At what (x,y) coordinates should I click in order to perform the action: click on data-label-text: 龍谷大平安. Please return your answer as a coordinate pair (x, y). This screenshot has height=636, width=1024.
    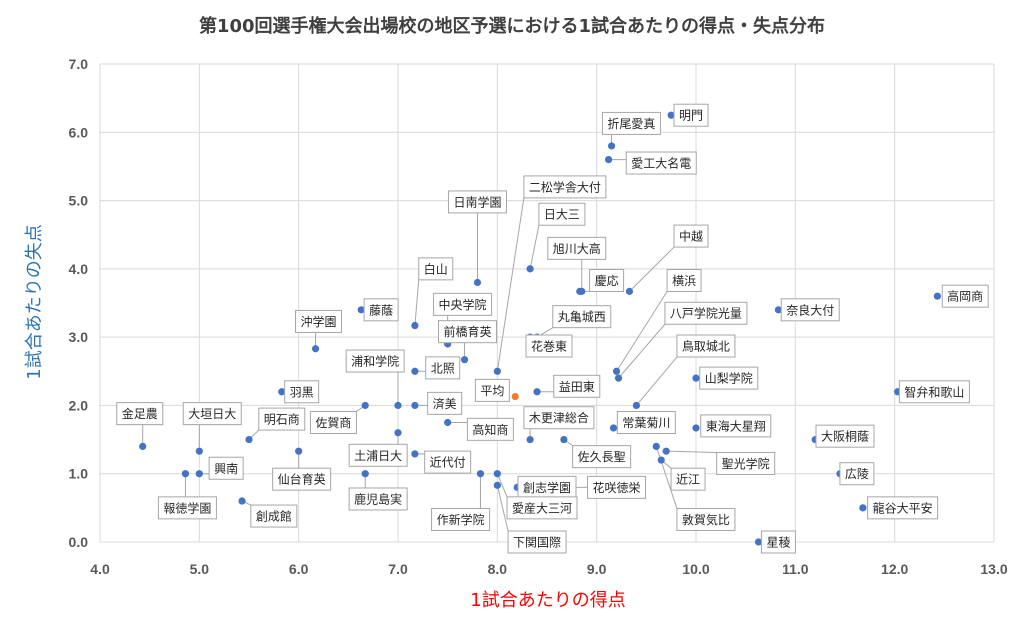
    Looking at the image, I should click on (903, 507).